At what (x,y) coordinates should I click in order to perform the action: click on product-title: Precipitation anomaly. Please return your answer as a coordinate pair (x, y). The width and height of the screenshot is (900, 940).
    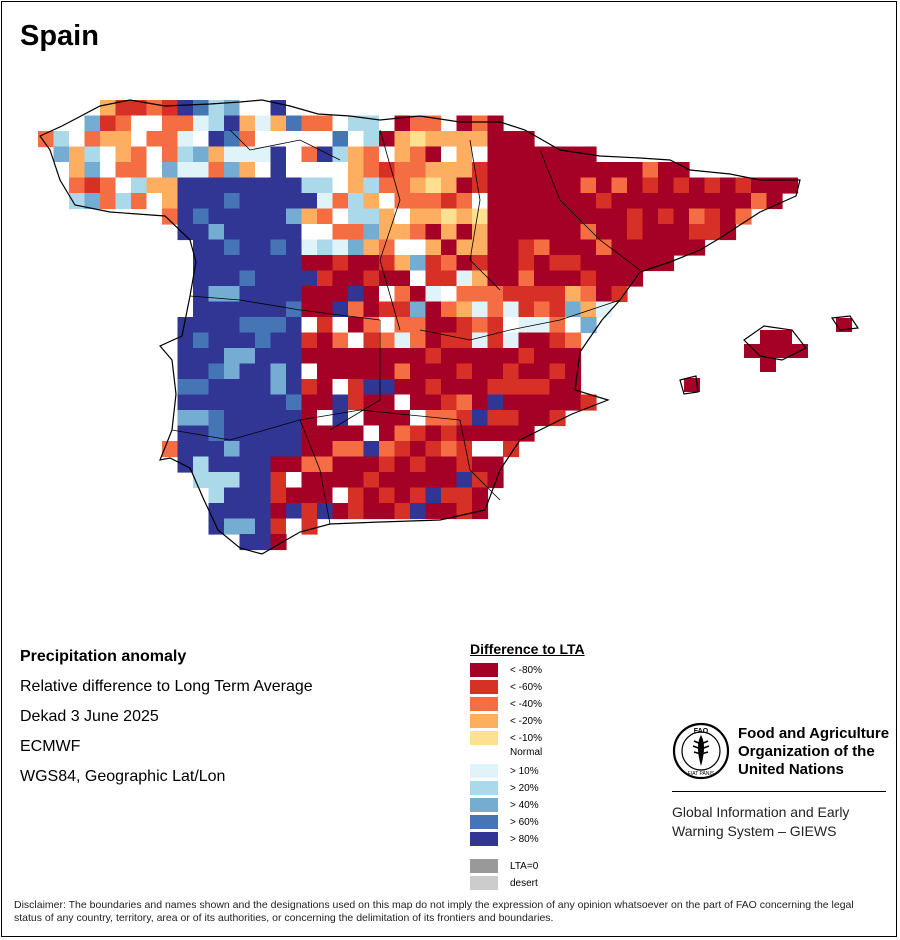
    Looking at the image, I should click on (103, 656).